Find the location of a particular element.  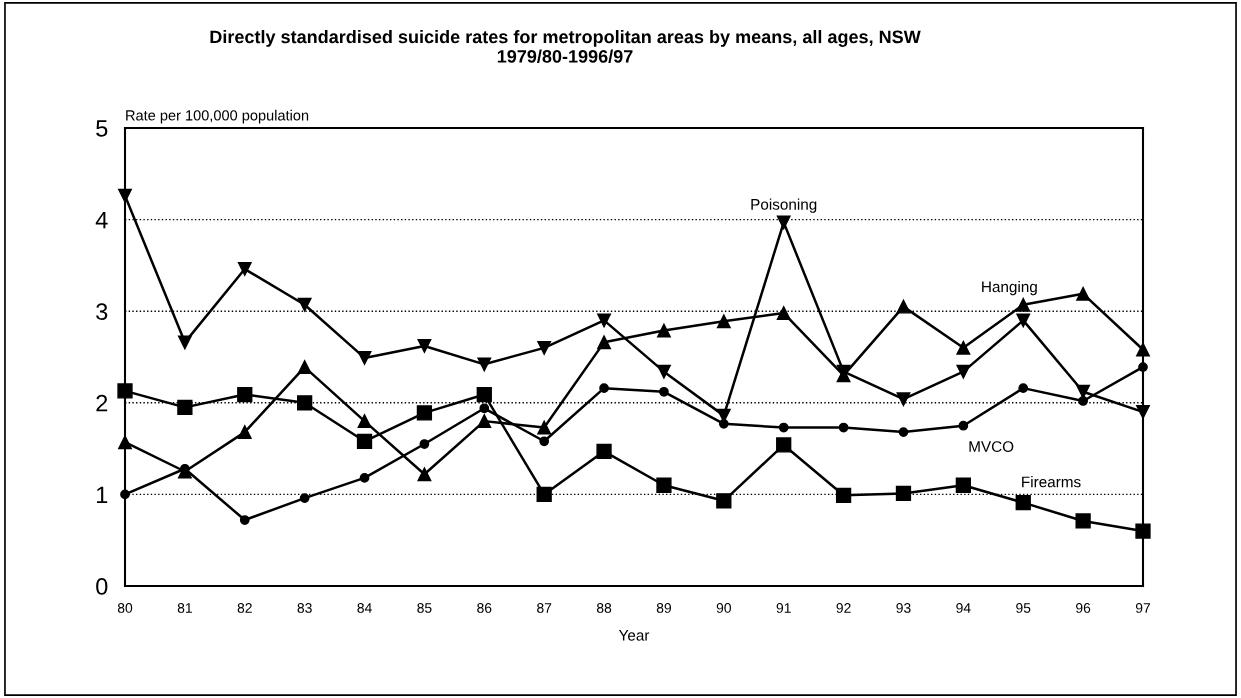

x-tick-label: 90 is located at coordinates (724, 608).